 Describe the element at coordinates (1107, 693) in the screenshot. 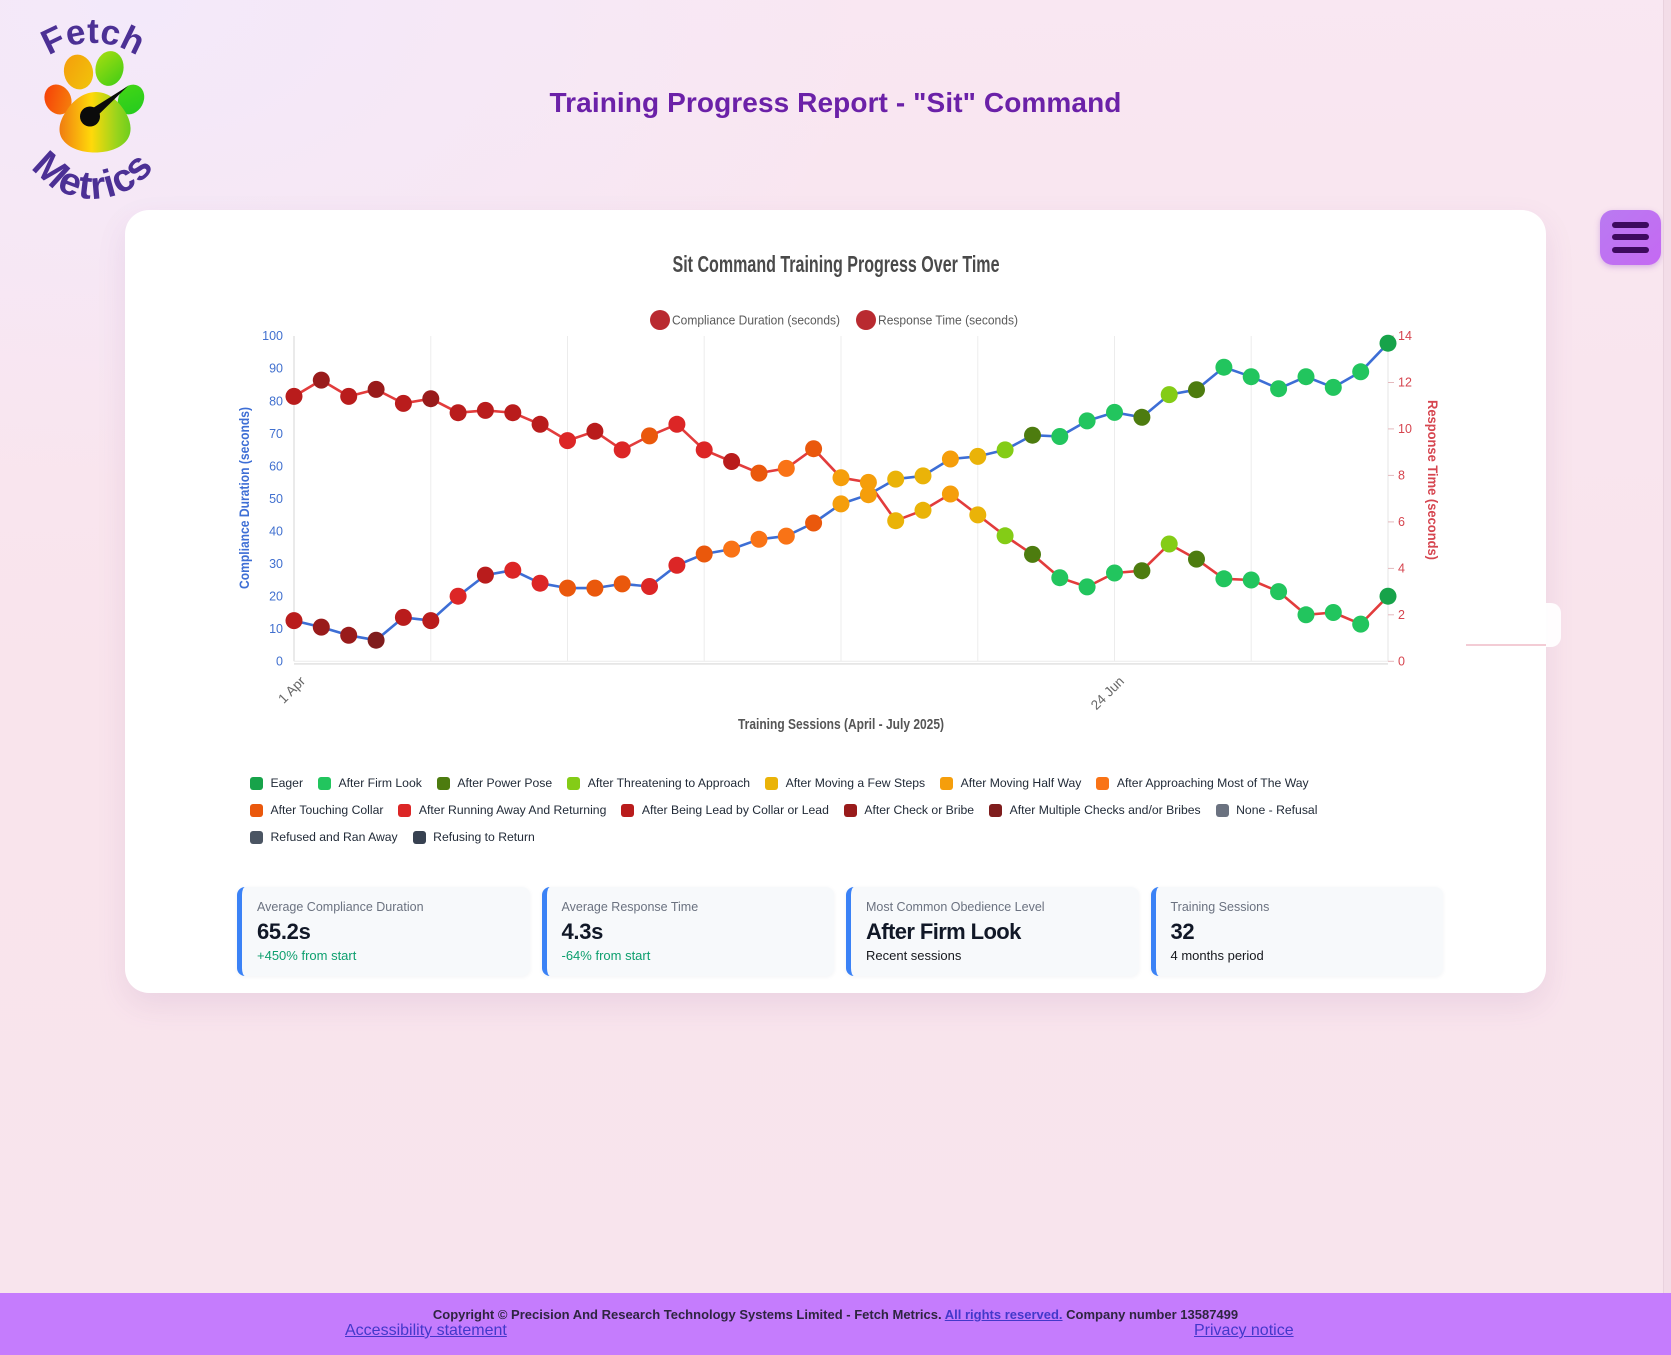

I see `svg-text: 24 Jun` at that location.